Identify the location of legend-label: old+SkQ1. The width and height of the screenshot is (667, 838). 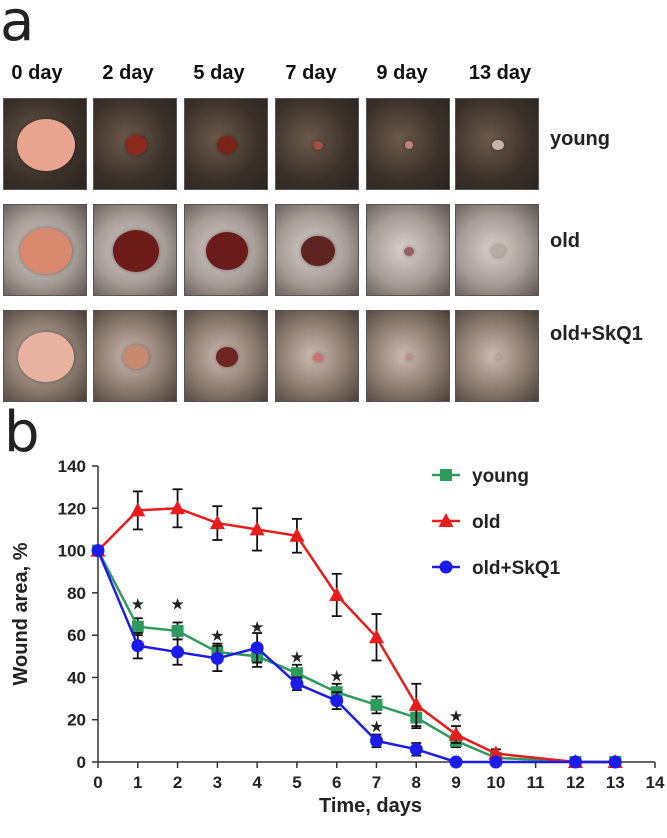
(516, 568).